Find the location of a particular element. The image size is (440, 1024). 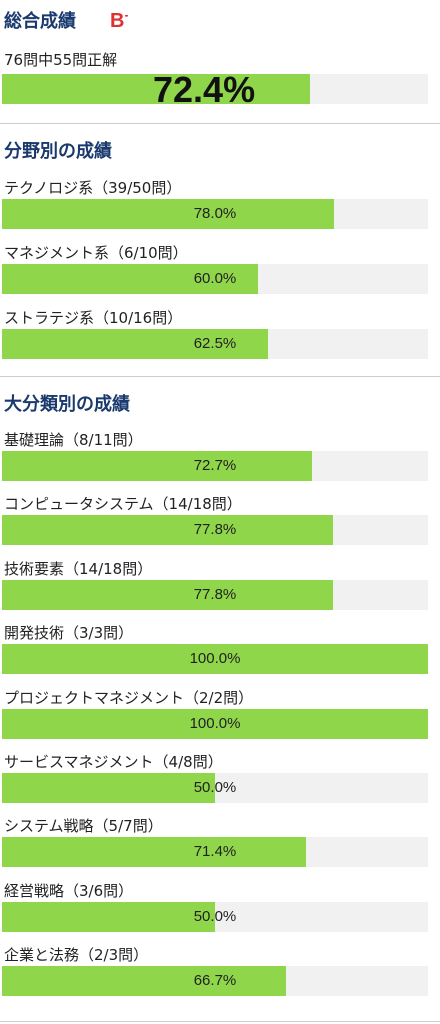

score-progress-bar: 62.5% is located at coordinates (215, 344).